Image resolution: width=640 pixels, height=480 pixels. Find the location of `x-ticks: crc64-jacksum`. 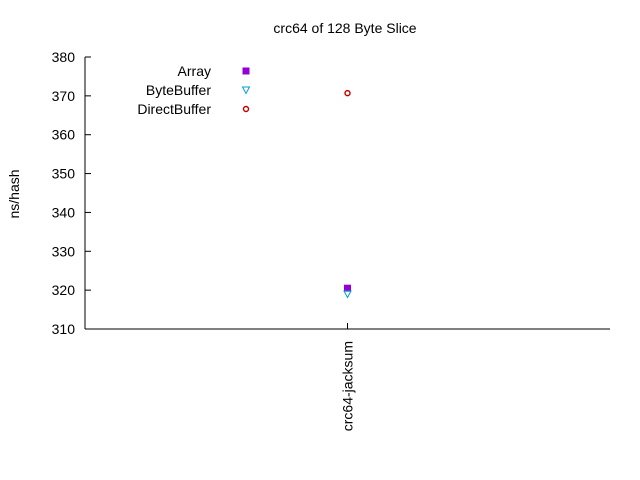

x-ticks: crc64-jacksum is located at coordinates (348, 377).